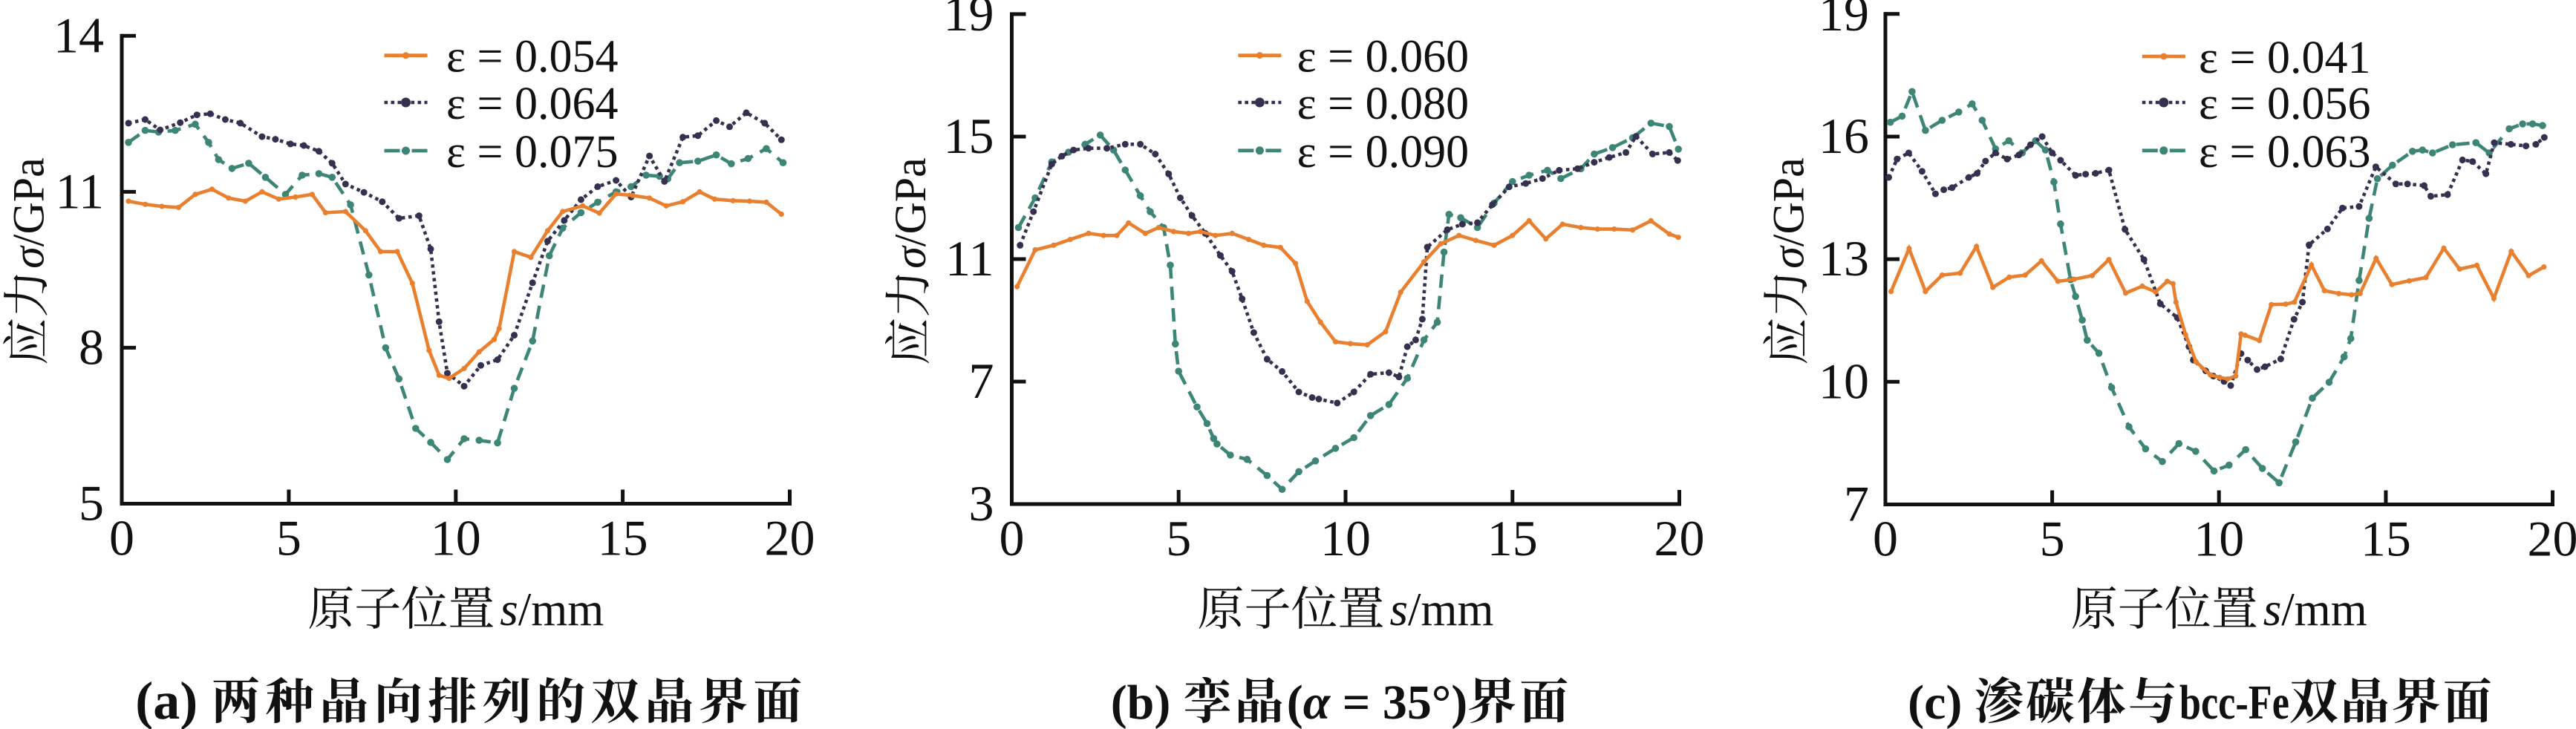  Describe the element at coordinates (91, 346) in the screenshot. I see `svg-text: 8` at that location.